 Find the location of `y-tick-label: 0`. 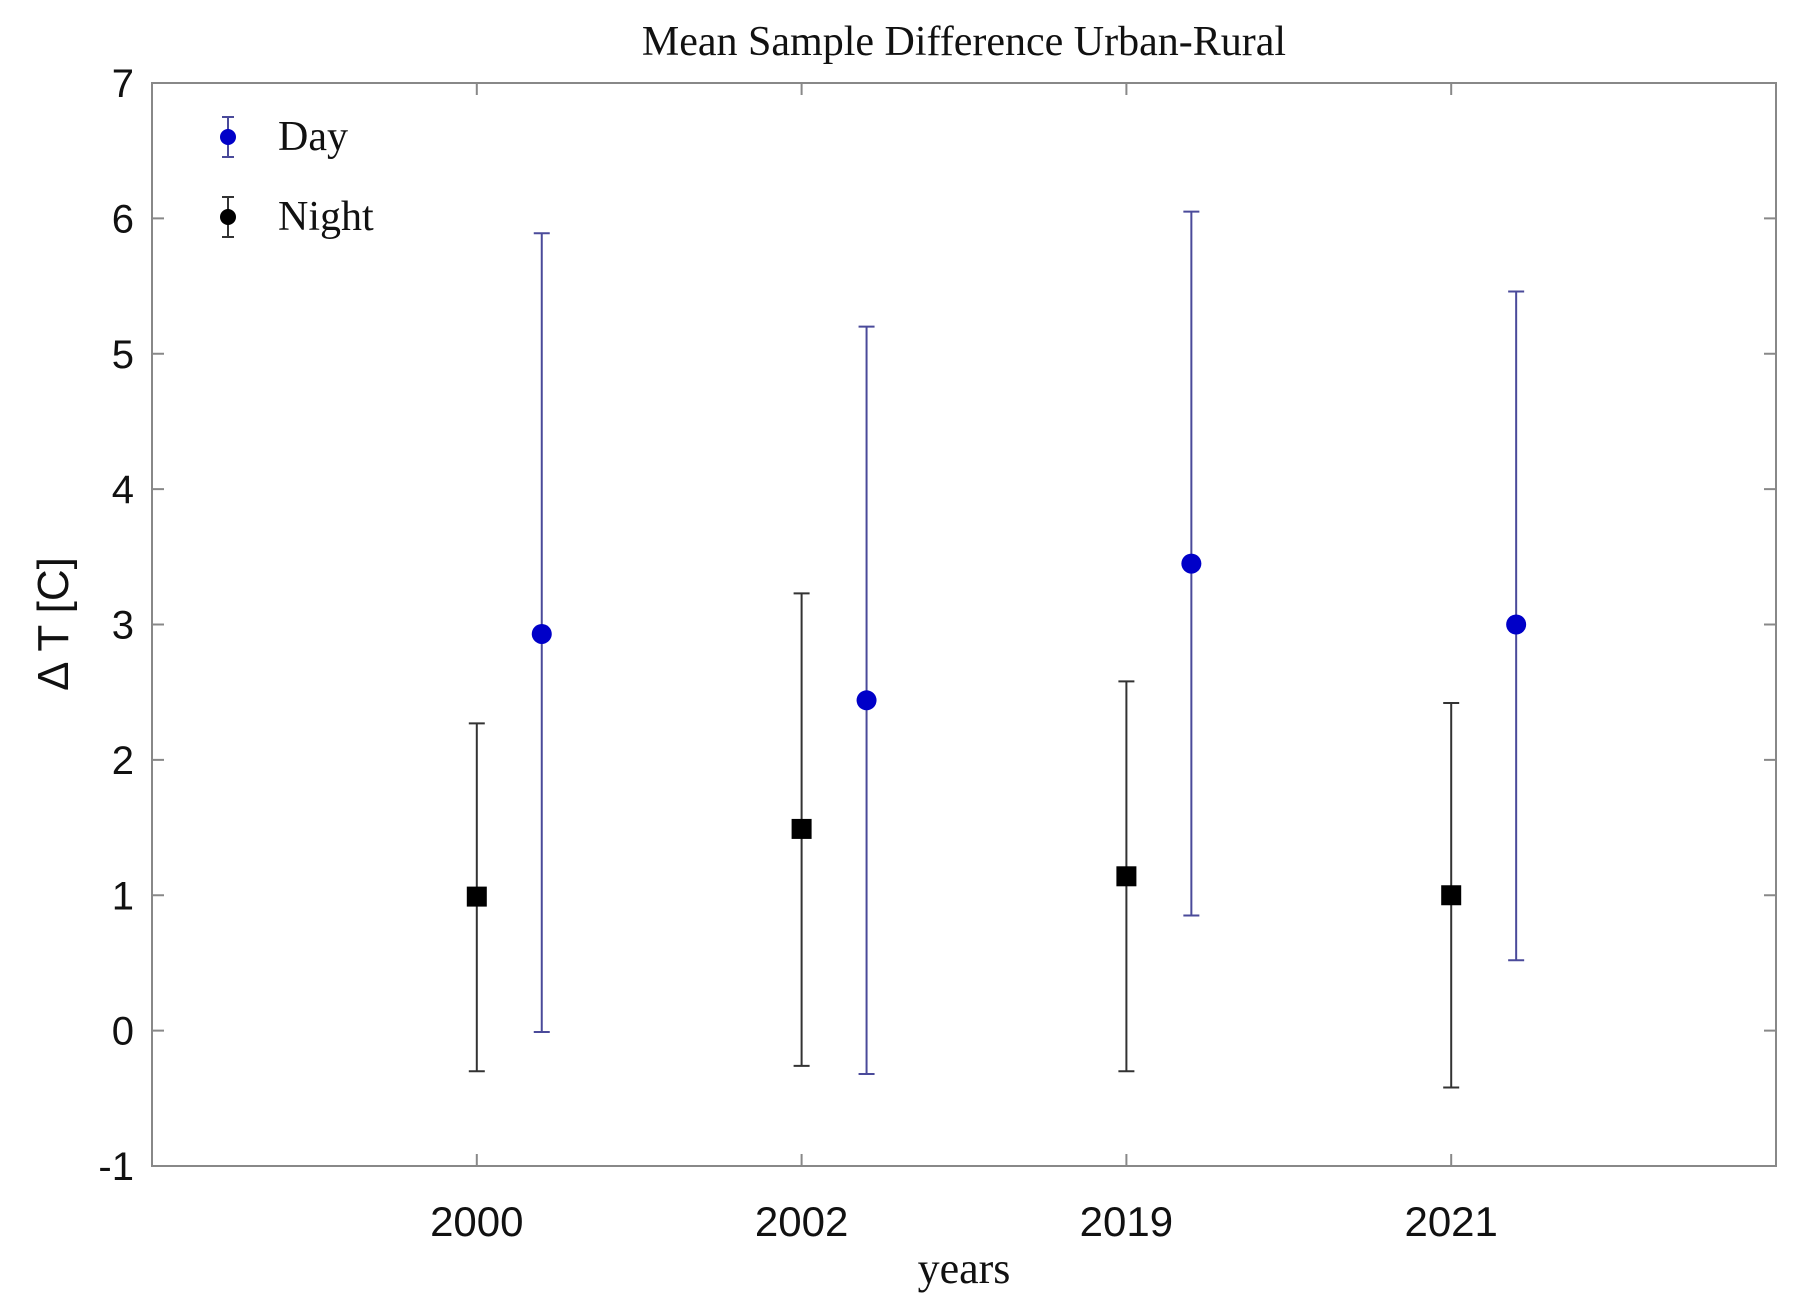

y-tick-label: 0 is located at coordinates (123, 1032).